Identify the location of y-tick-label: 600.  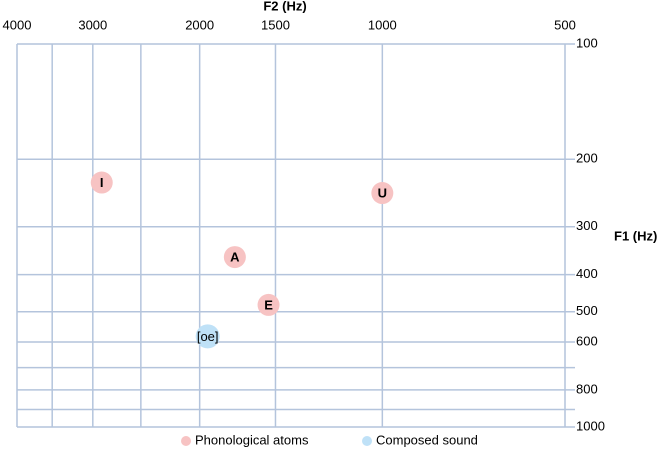
(587, 340).